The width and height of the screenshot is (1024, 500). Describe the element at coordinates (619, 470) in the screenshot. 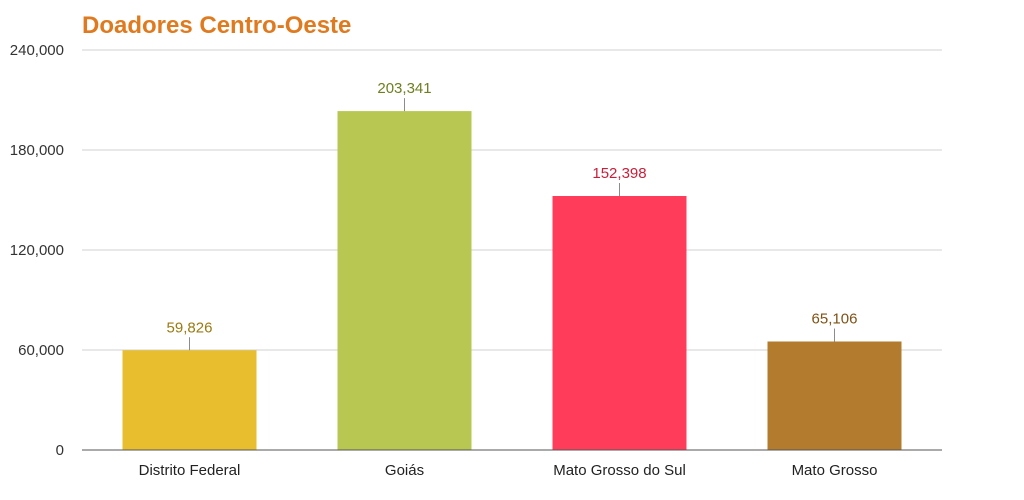

I see `x-tick-label: Mato Grosso do Sul` at that location.